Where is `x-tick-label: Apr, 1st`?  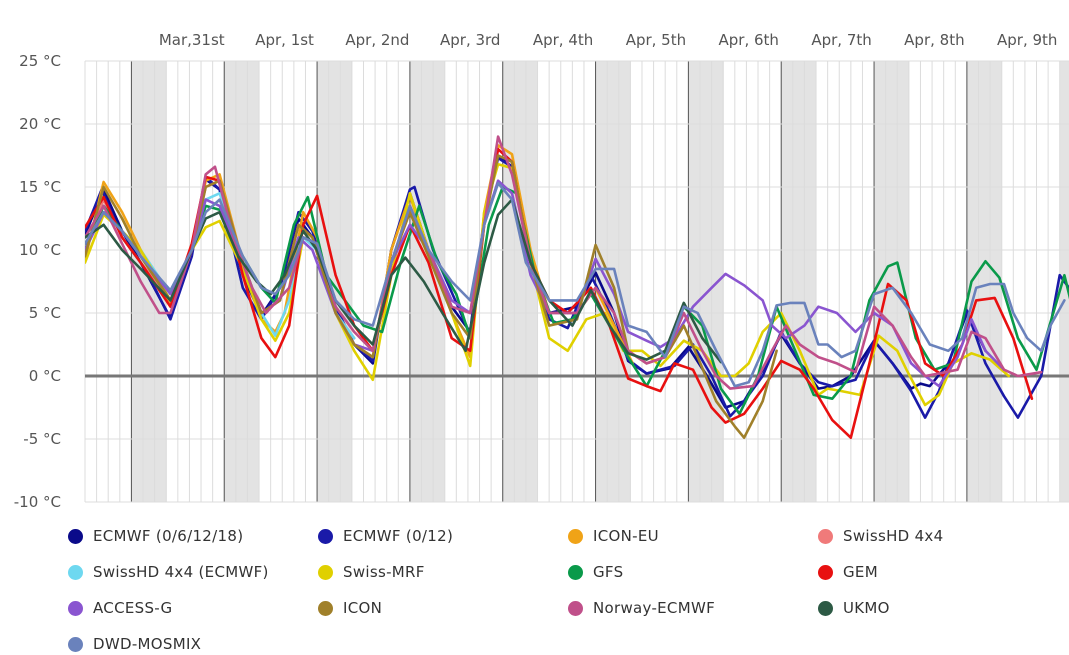 x-tick-label: Apr, 1st is located at coordinates (284, 40).